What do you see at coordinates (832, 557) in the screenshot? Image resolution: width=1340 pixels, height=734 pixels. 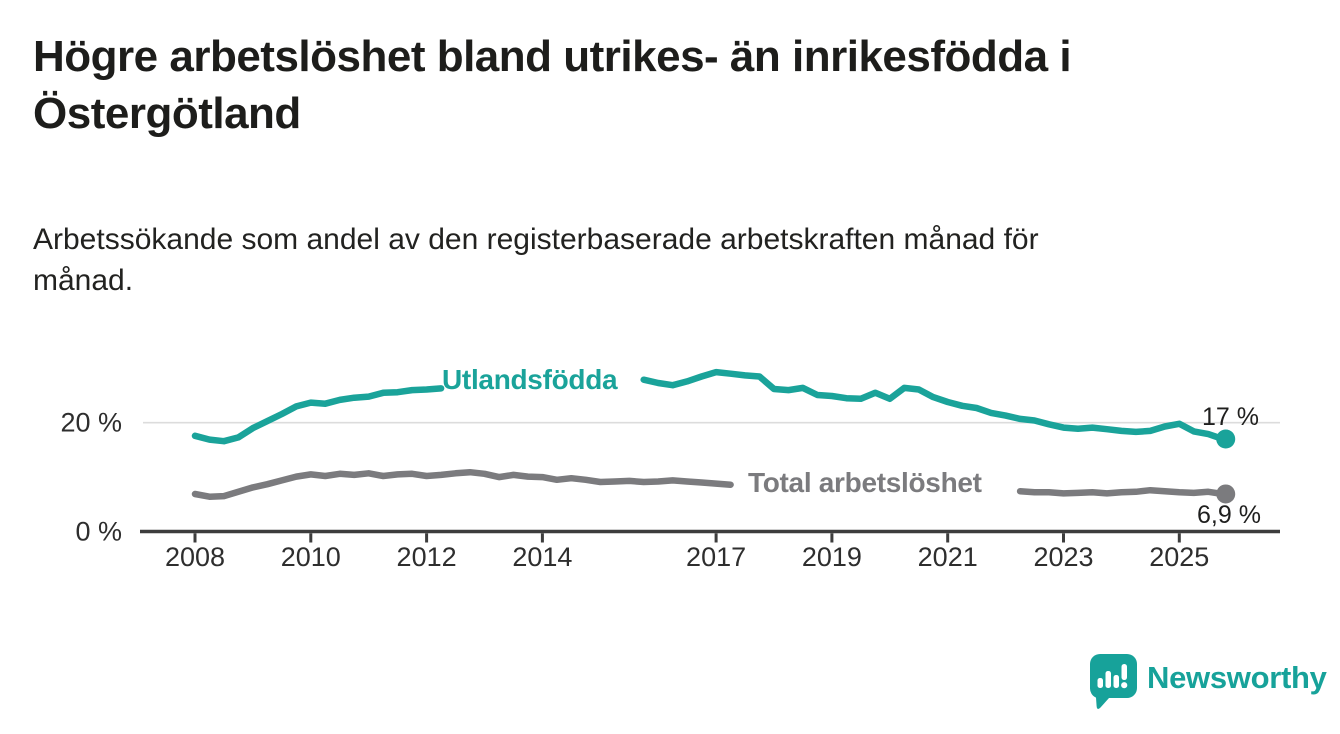 I see `x-tick-label-2019: 2019` at bounding box center [832, 557].